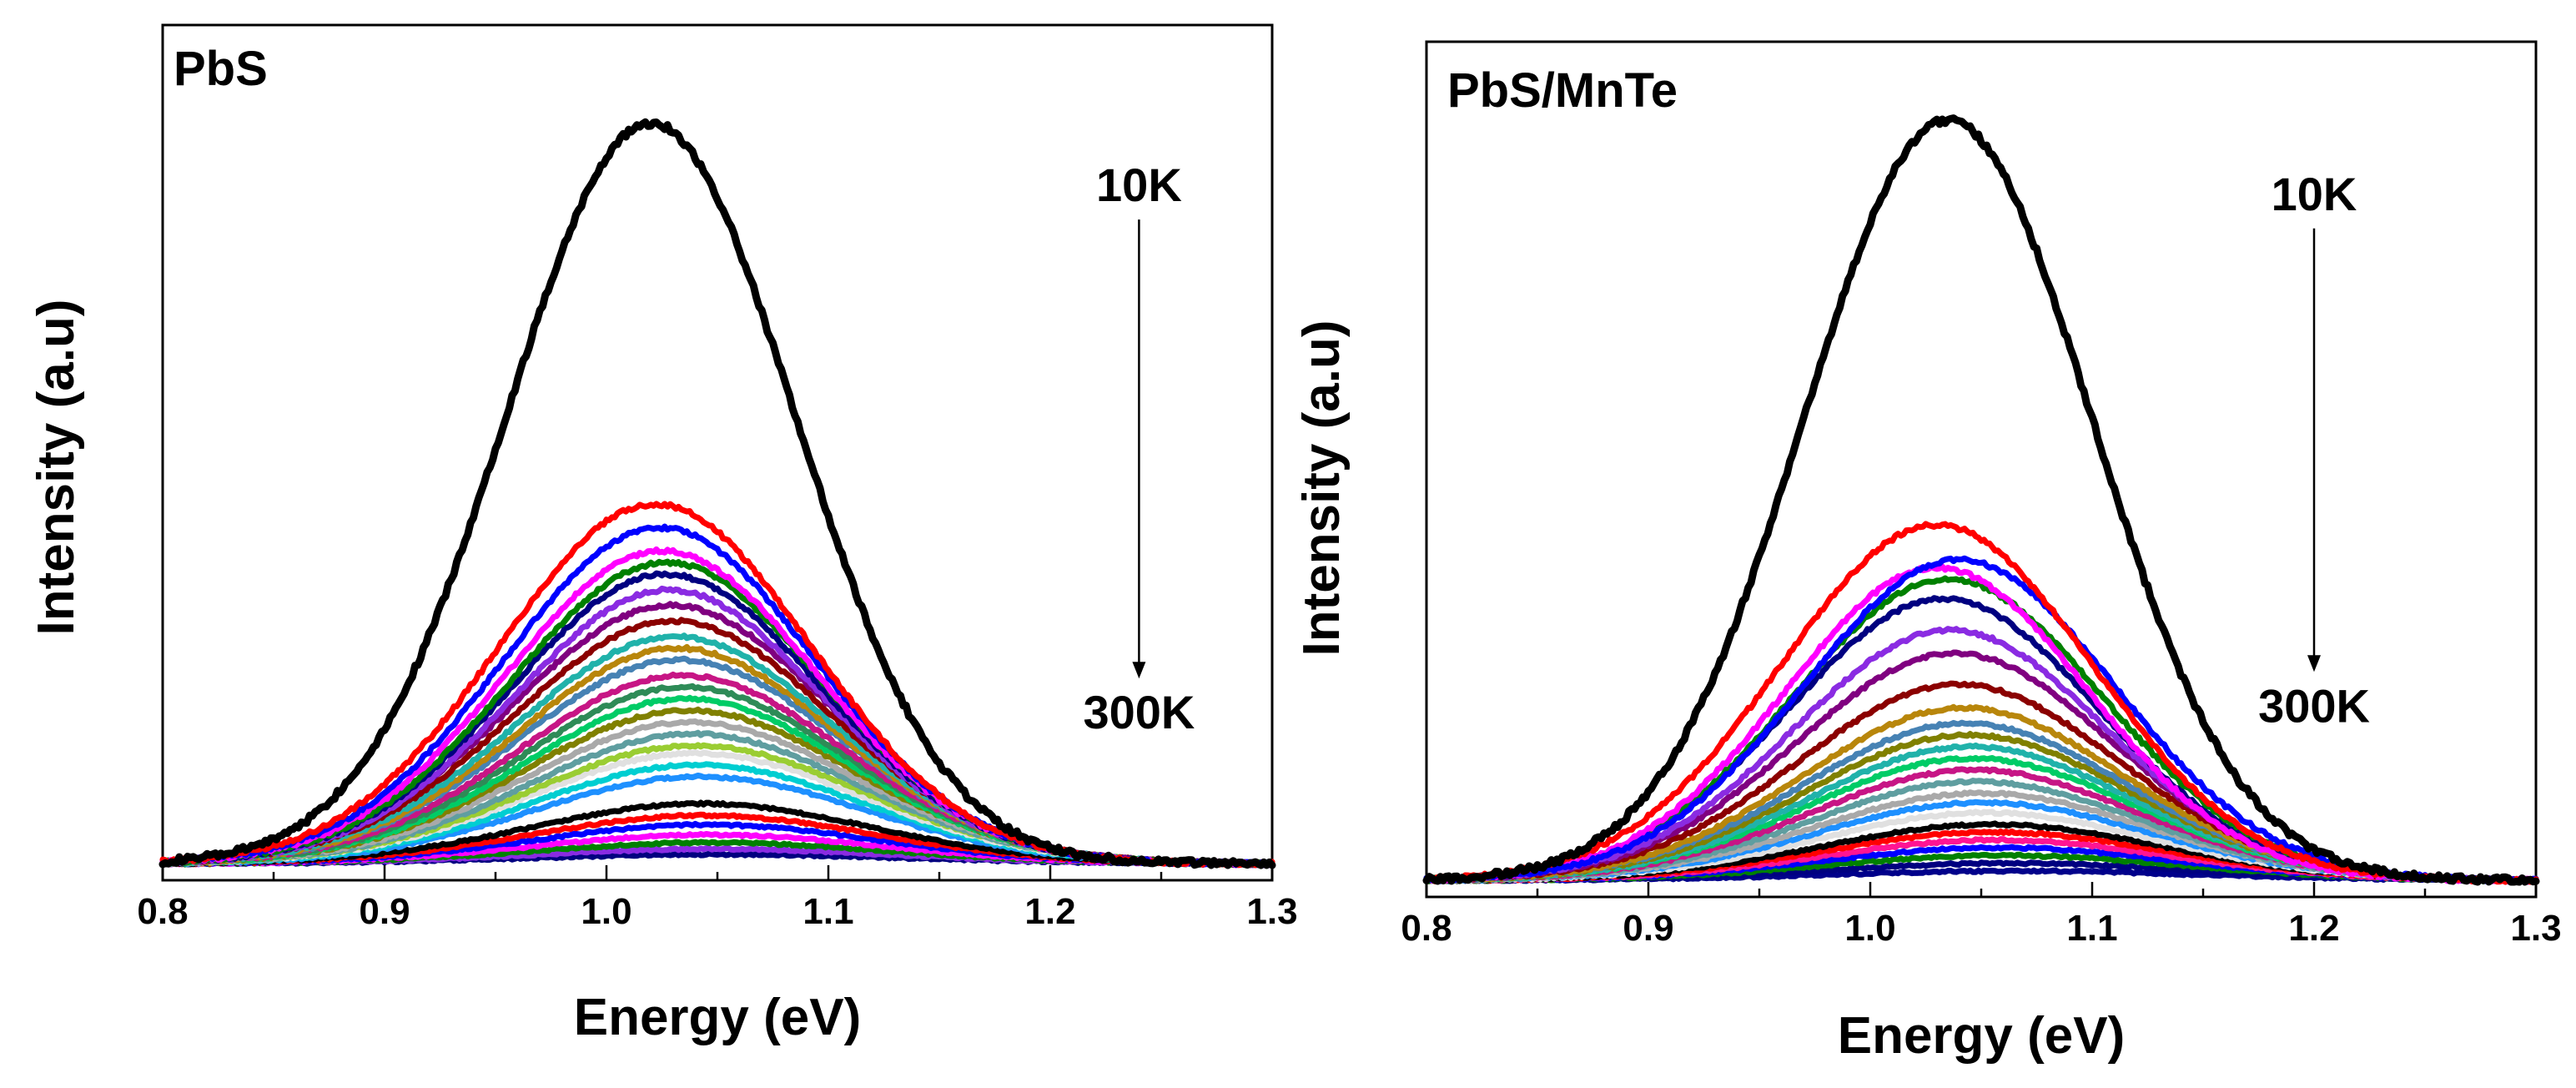  I want to click on series-line-20k, so click(717, 685).